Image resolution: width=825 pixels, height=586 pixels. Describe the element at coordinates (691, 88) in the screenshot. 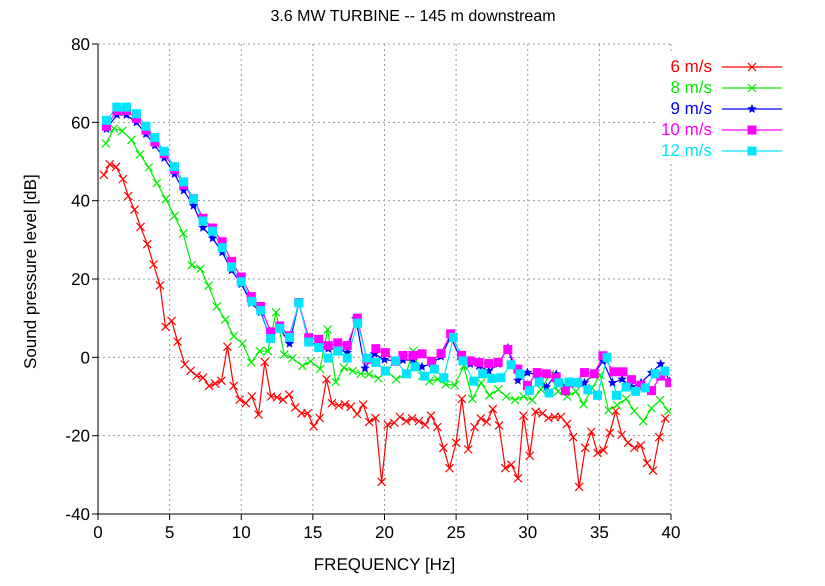

I see `legend-label: 8 m/s` at that location.